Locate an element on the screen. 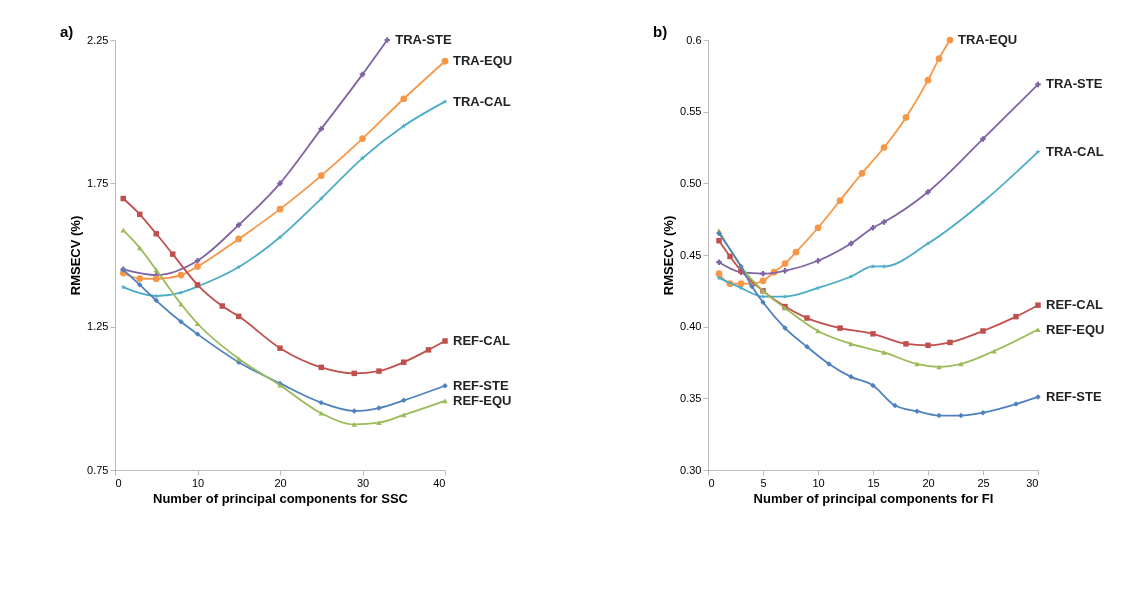  text: b) is located at coordinates (660, 31).